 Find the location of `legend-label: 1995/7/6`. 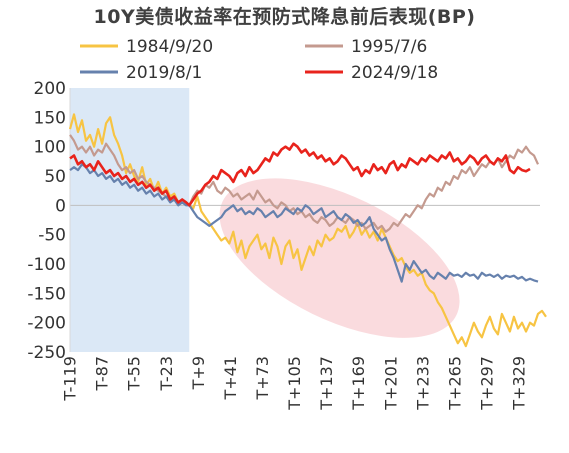

legend-label: 1995/7/6 is located at coordinates (389, 47).